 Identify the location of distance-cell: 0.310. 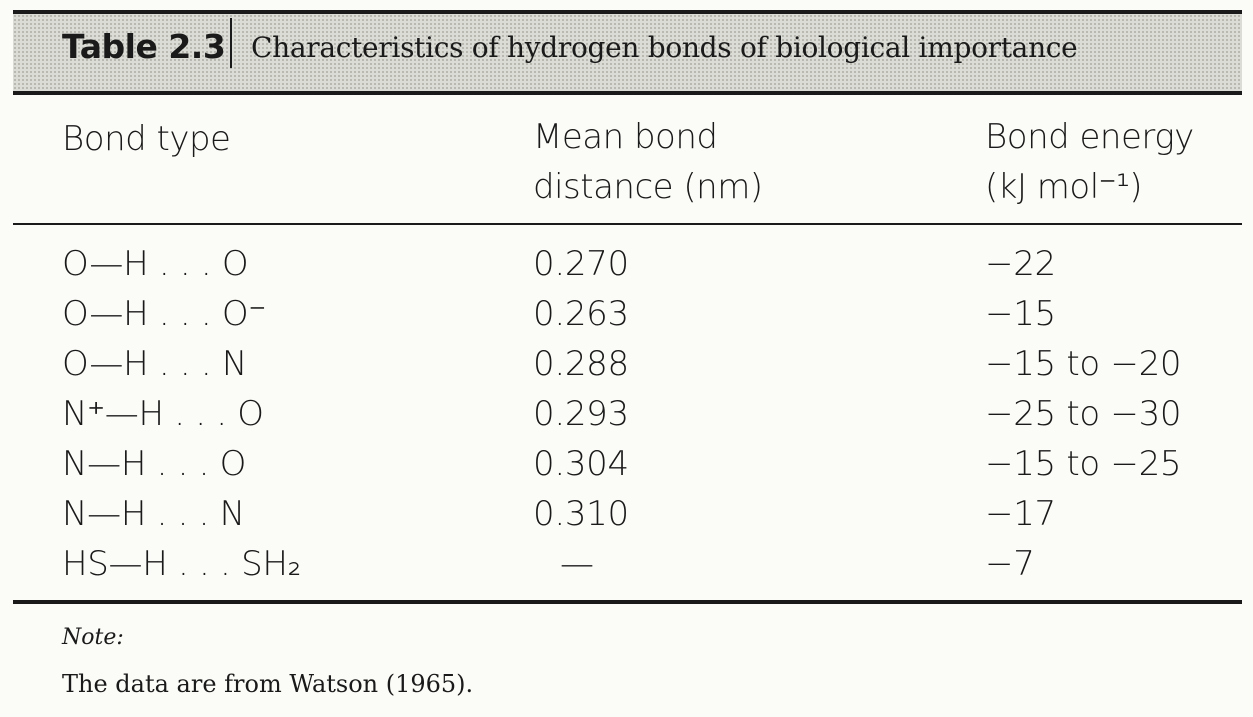
(581, 514).